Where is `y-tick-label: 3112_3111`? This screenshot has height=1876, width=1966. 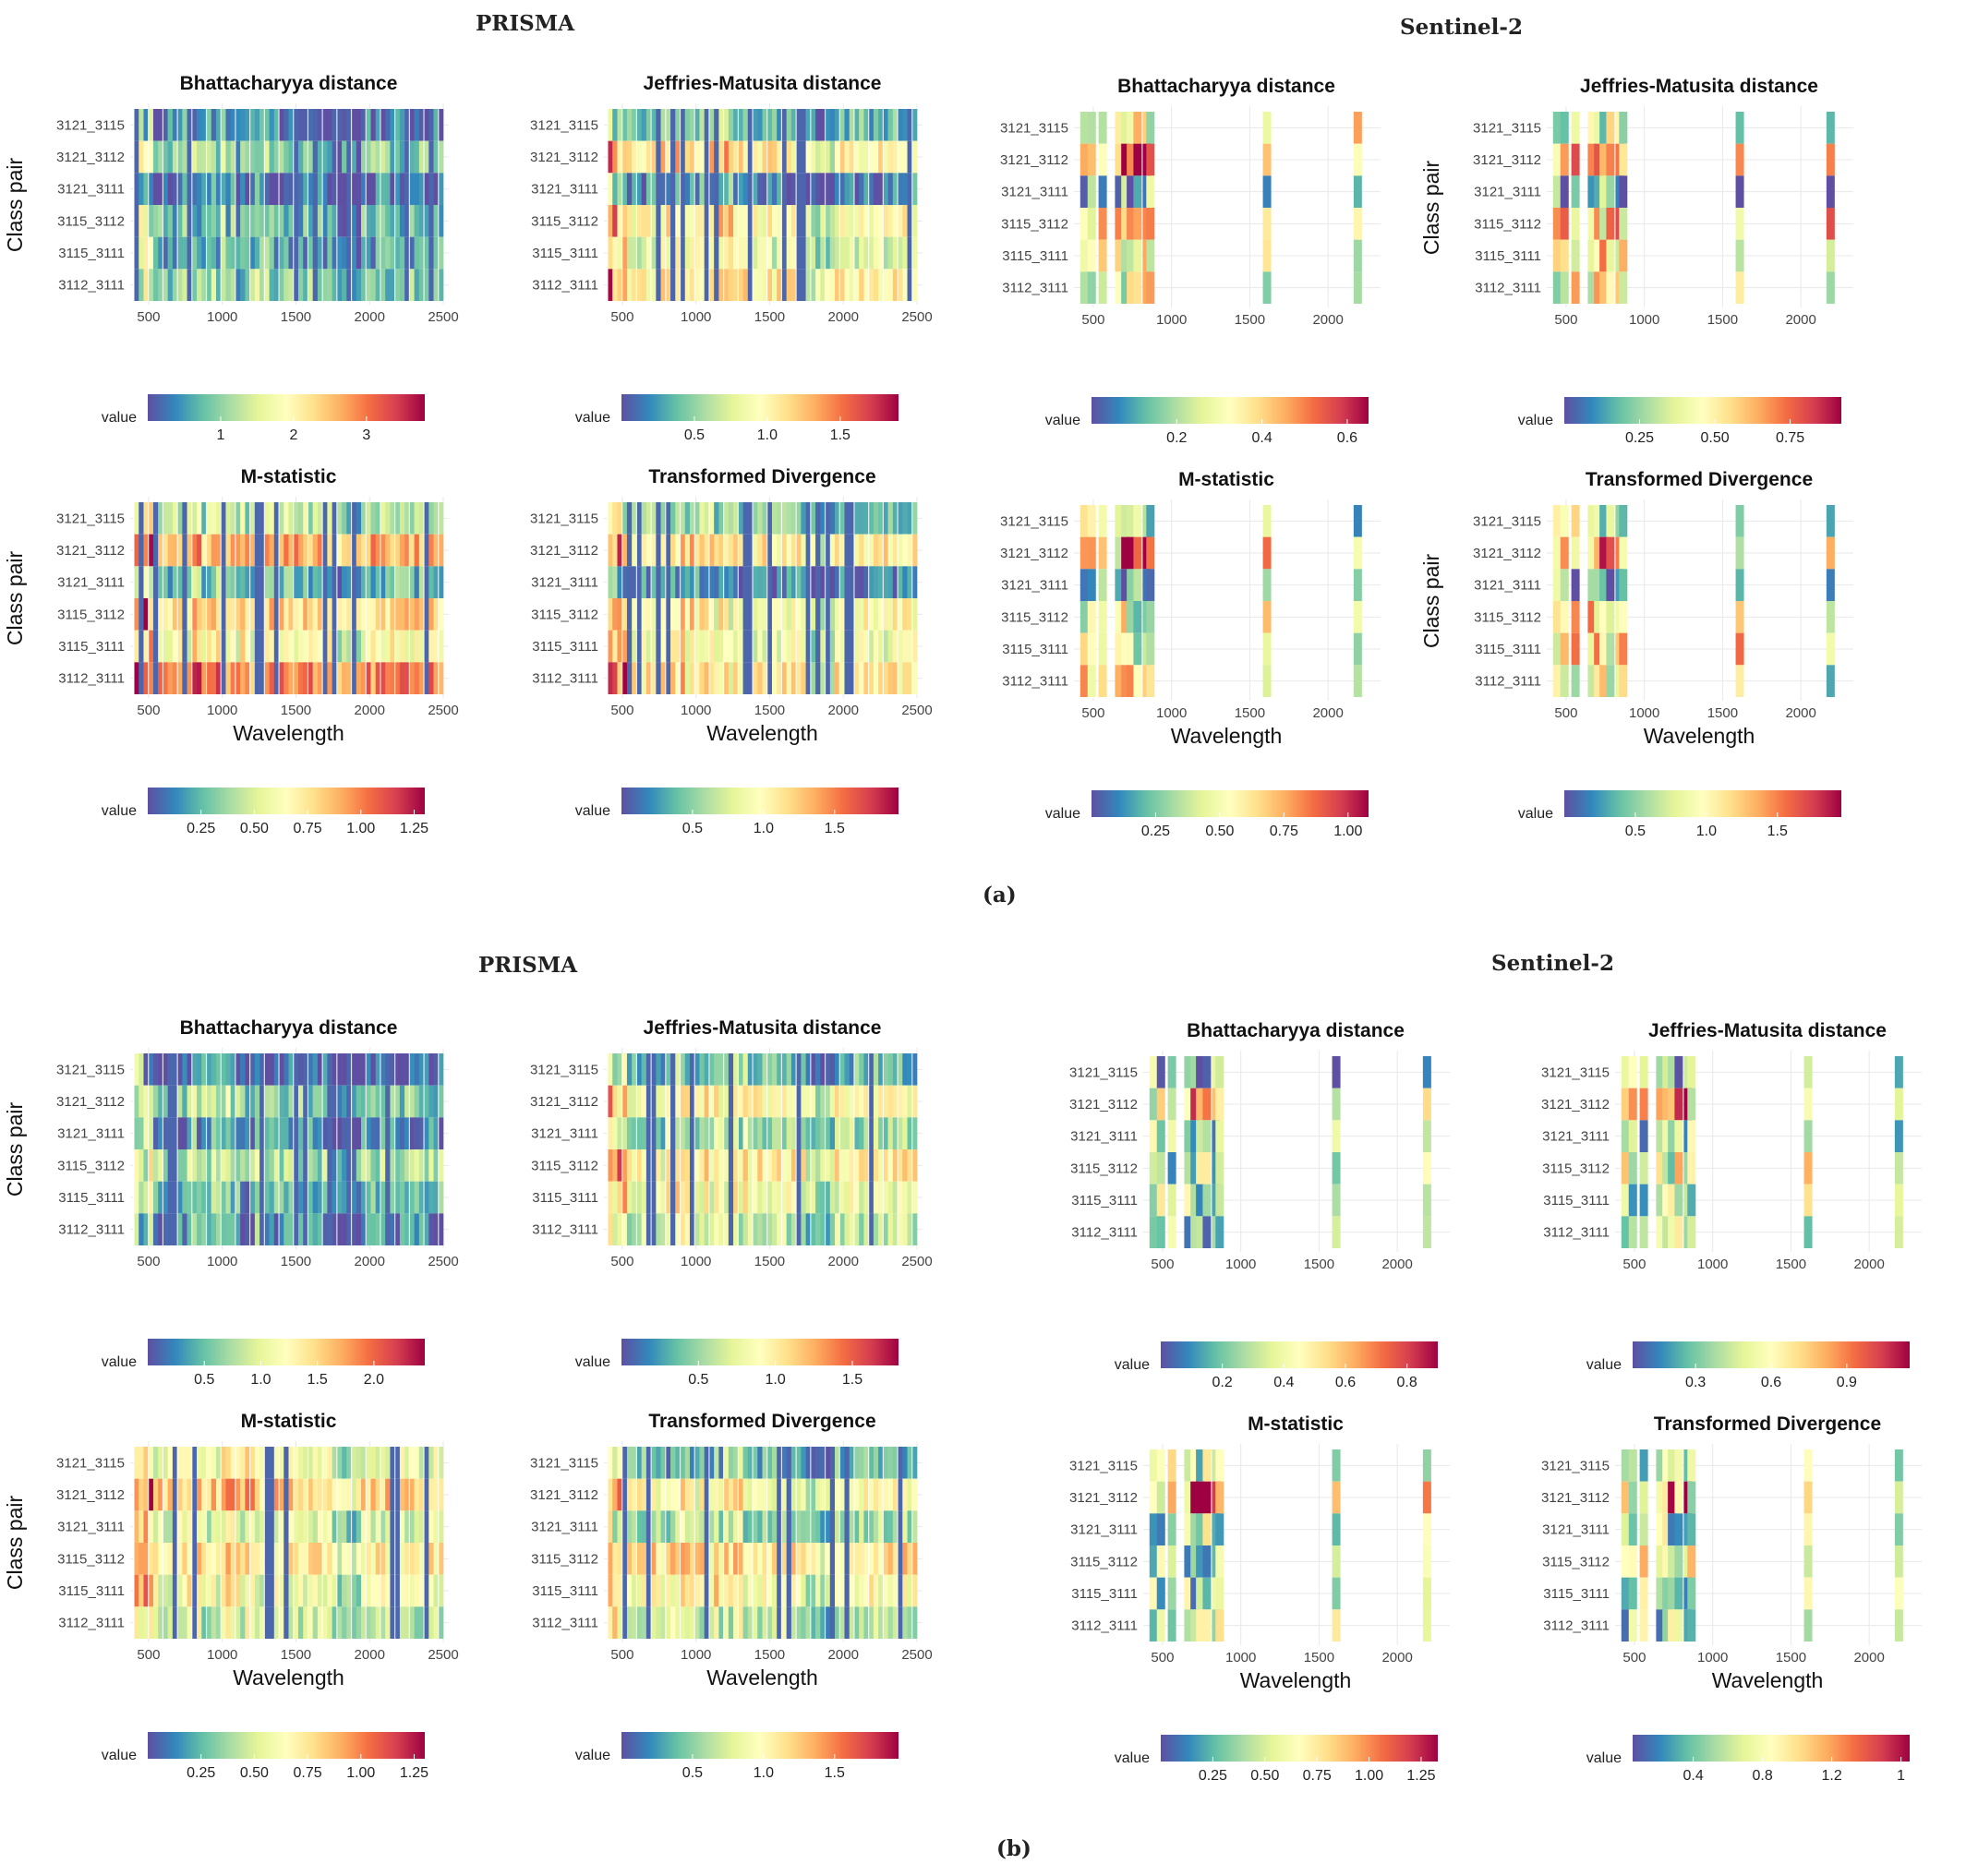
y-tick-label: 3112_3111 is located at coordinates (1577, 1233).